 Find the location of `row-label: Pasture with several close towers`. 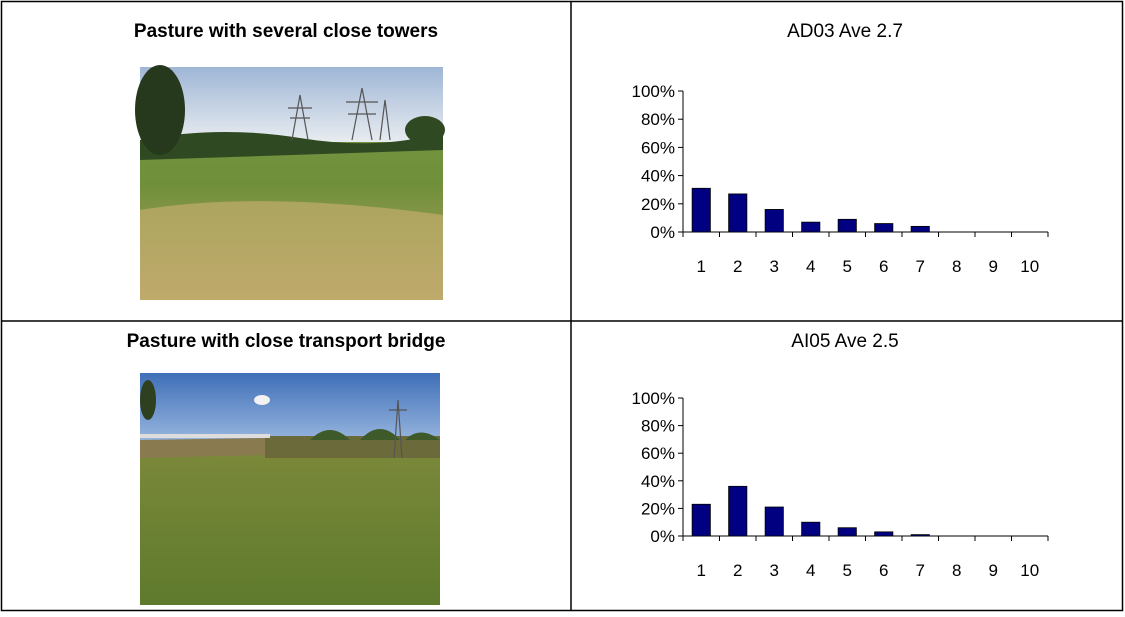

row-label: Pasture with several close towers is located at coordinates (286, 31).